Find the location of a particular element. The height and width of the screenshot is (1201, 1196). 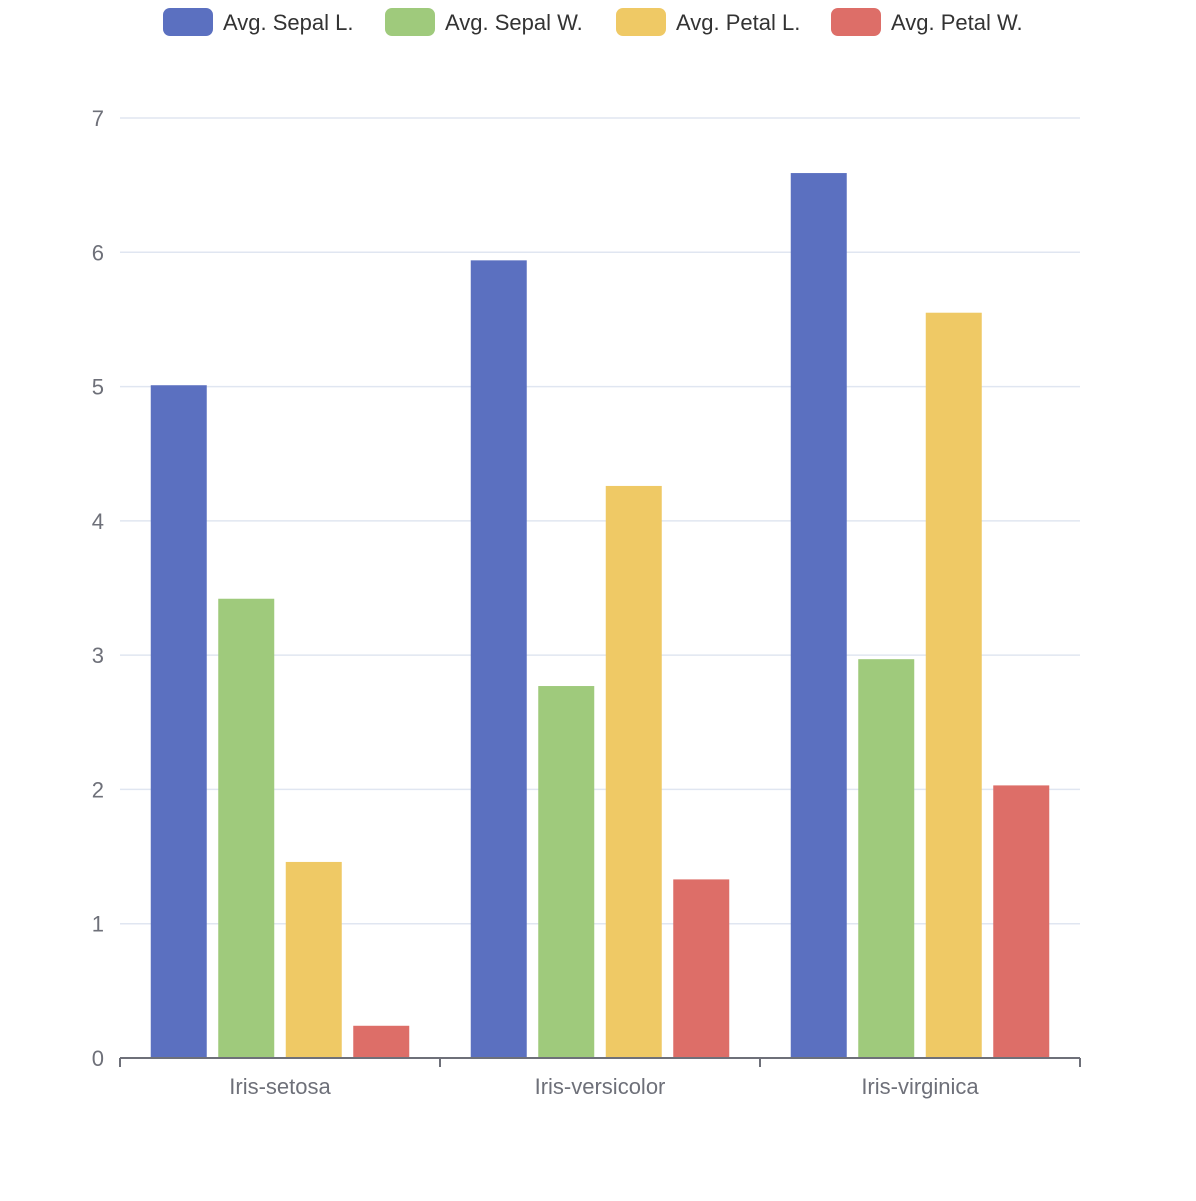

x-category-label: Iris-versicolor is located at coordinates (600, 1086).